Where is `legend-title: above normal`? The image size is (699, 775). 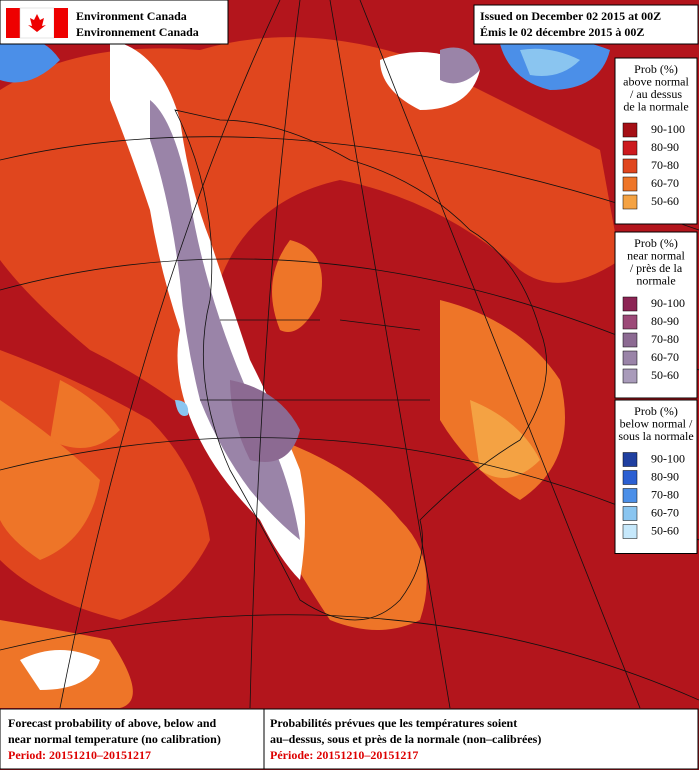 legend-title: above normal is located at coordinates (656, 81).